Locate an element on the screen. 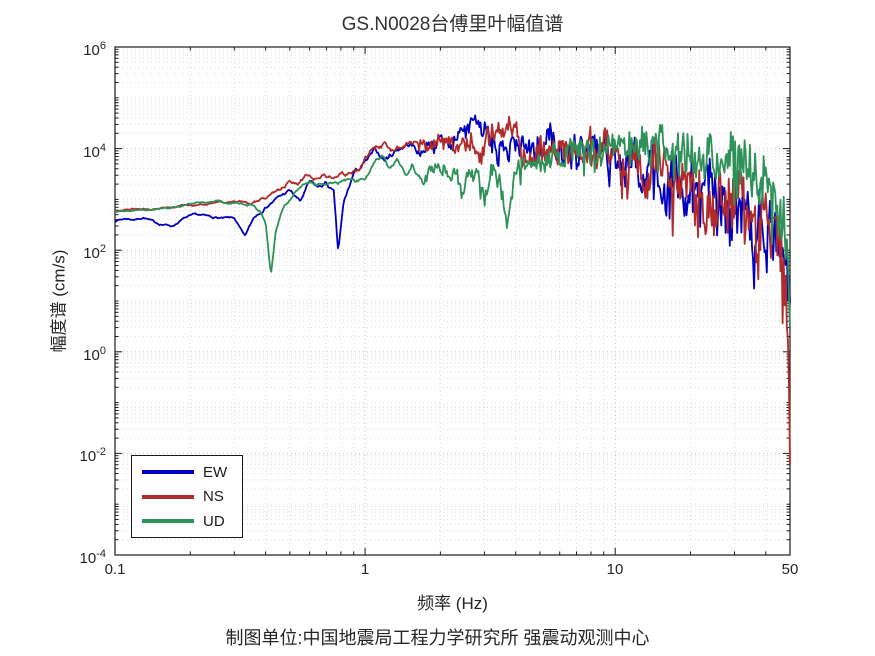 Image resolution: width=875 pixels, height=656 pixels. y-tick-label: 10⁻⁴ is located at coordinates (92, 557).